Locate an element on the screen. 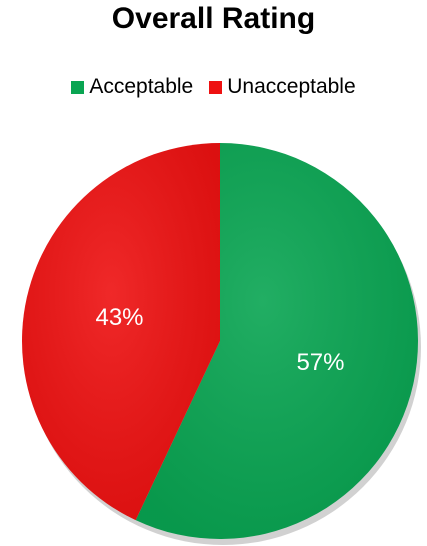 This screenshot has height=546, width=427. pie-data-label-unacceptable: 43% is located at coordinates (119, 317).